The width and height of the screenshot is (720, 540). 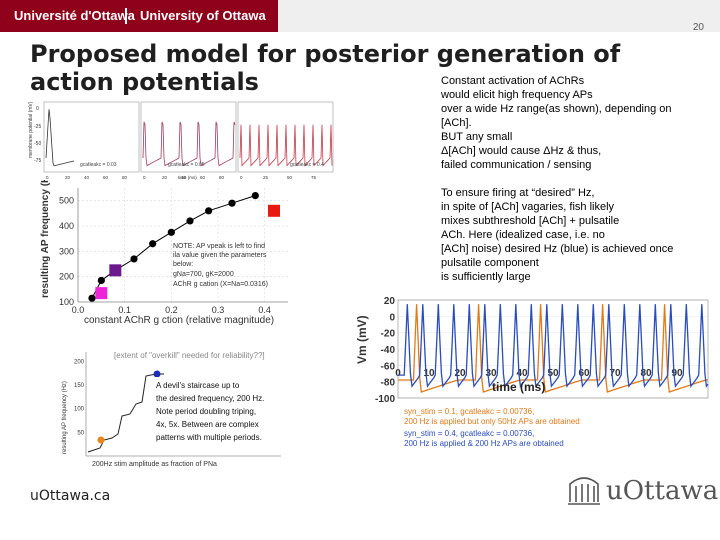 I want to click on chart2-ylabel: Vm (mV), so click(x=362, y=339).